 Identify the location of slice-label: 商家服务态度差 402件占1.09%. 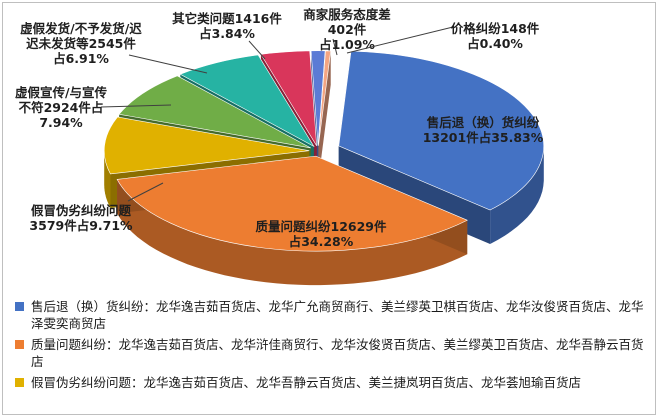
(347, 29).